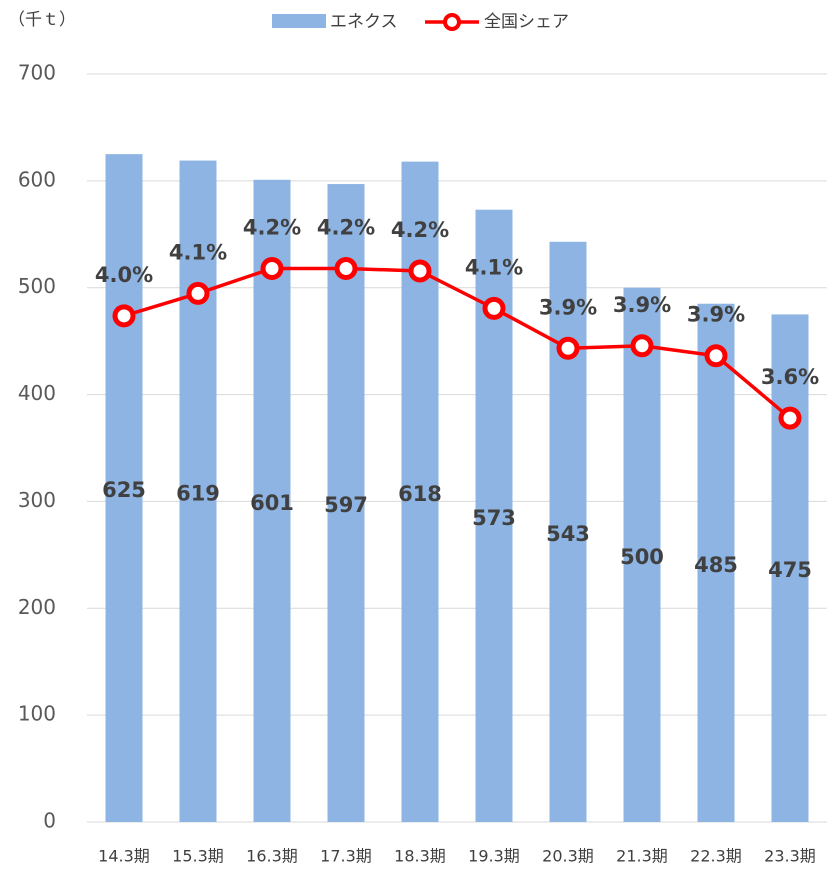  Describe the element at coordinates (299, 21) in the screenshot. I see `legend-swatch` at that location.